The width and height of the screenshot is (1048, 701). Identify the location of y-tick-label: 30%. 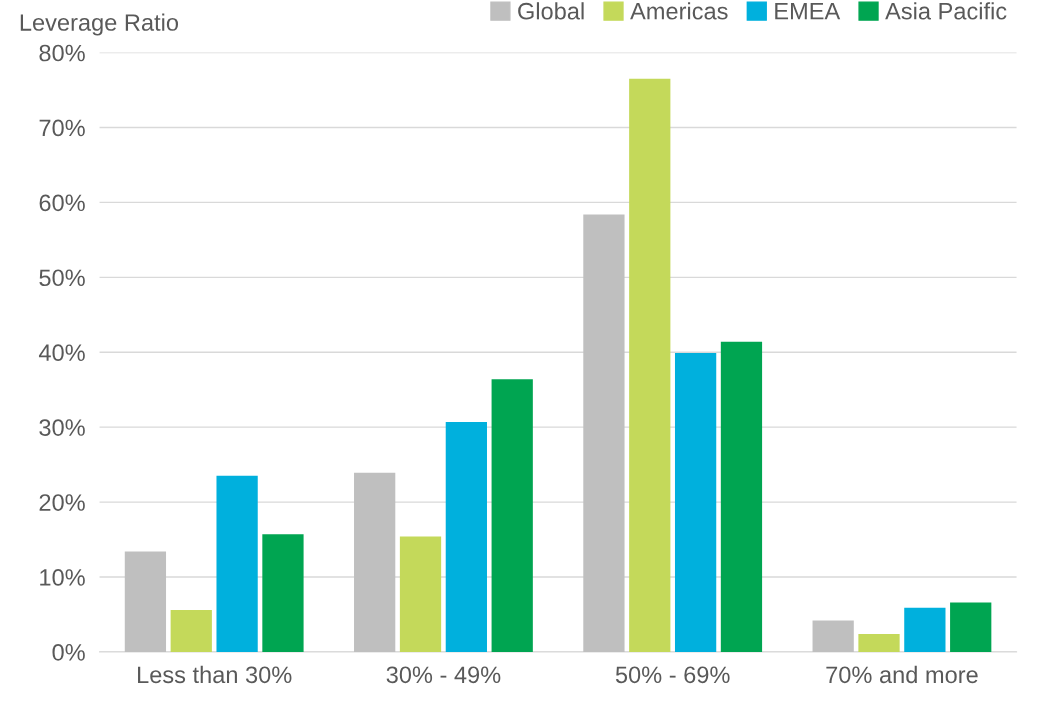
(62, 427).